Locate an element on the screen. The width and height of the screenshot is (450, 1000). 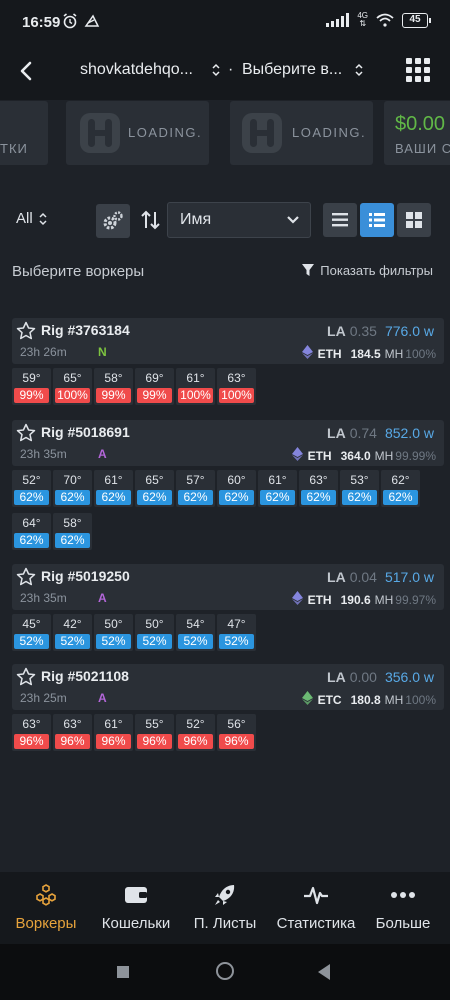
view-list-compact-button is located at coordinates (340, 220).